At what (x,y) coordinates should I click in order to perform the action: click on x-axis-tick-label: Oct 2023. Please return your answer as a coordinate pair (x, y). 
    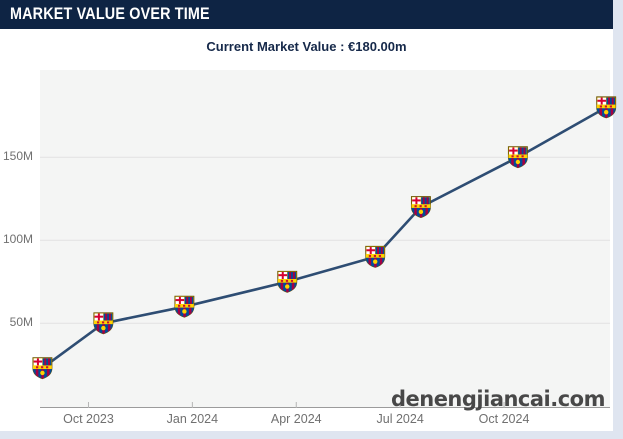
    Looking at the image, I should click on (88, 419).